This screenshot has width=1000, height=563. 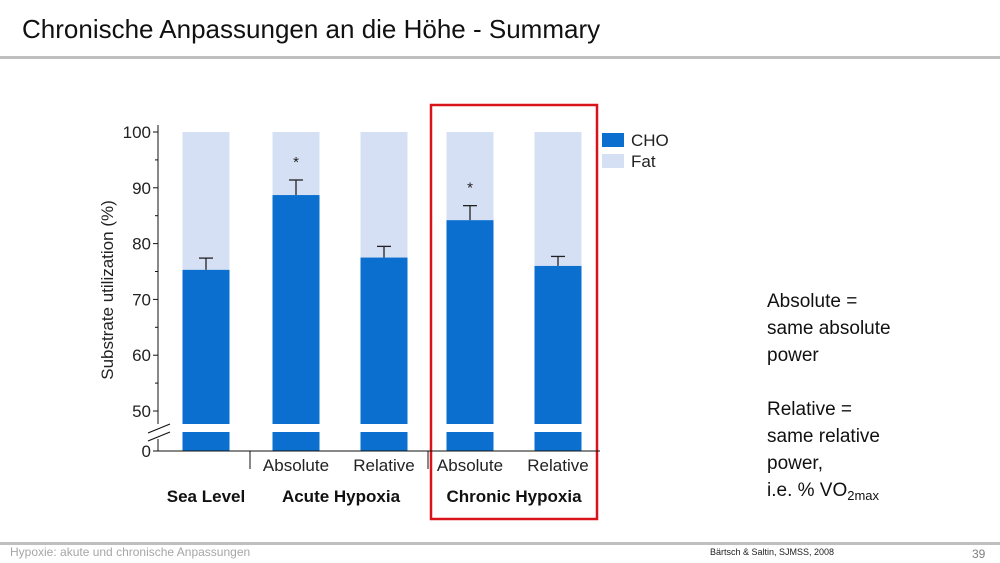 I want to click on x-category-label-3: Absolute, so click(x=470, y=465).